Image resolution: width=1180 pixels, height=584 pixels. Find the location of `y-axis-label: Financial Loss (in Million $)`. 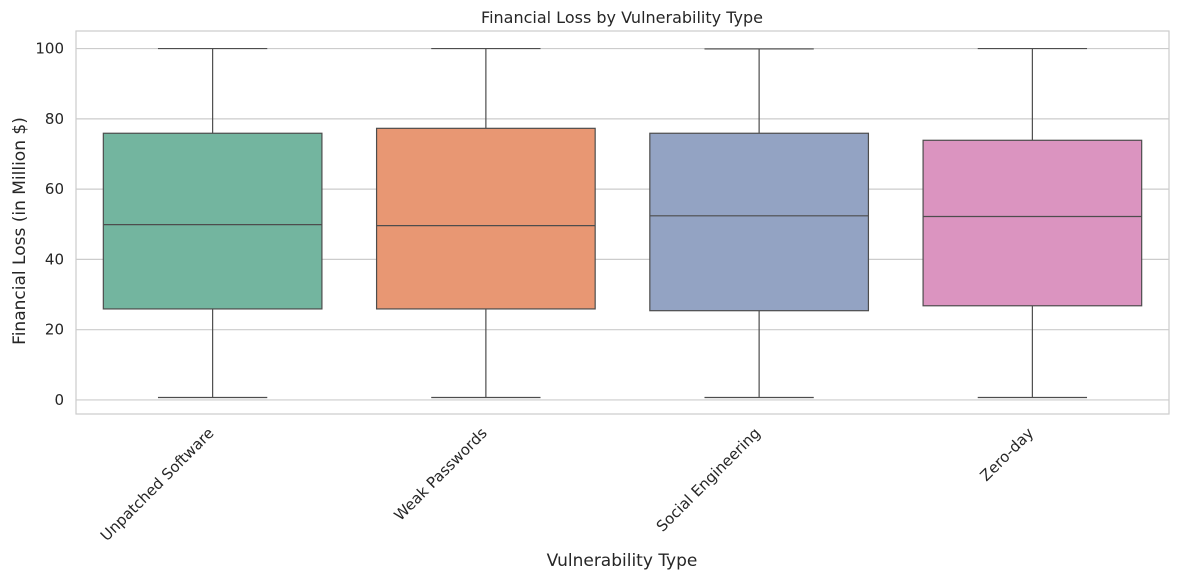

y-axis-label: Financial Loss (in Million $) is located at coordinates (20, 231).